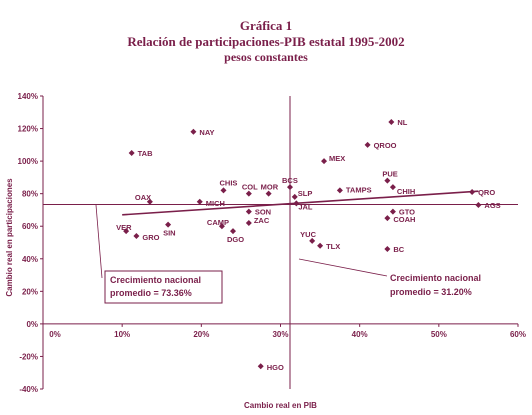  I want to click on data-label-gro: GRO, so click(150, 237).